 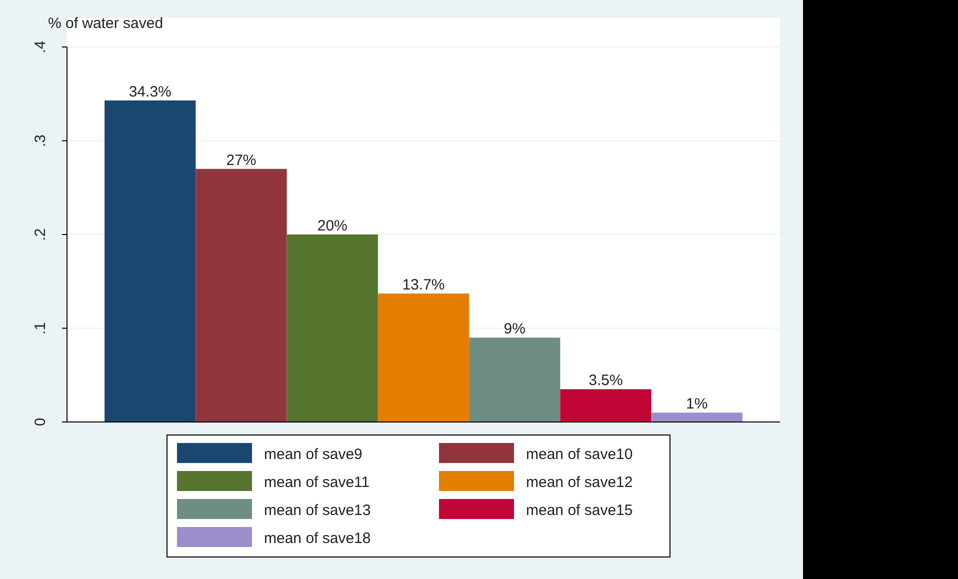 What do you see at coordinates (150, 91) in the screenshot?
I see `data-label: 34.3%` at bounding box center [150, 91].